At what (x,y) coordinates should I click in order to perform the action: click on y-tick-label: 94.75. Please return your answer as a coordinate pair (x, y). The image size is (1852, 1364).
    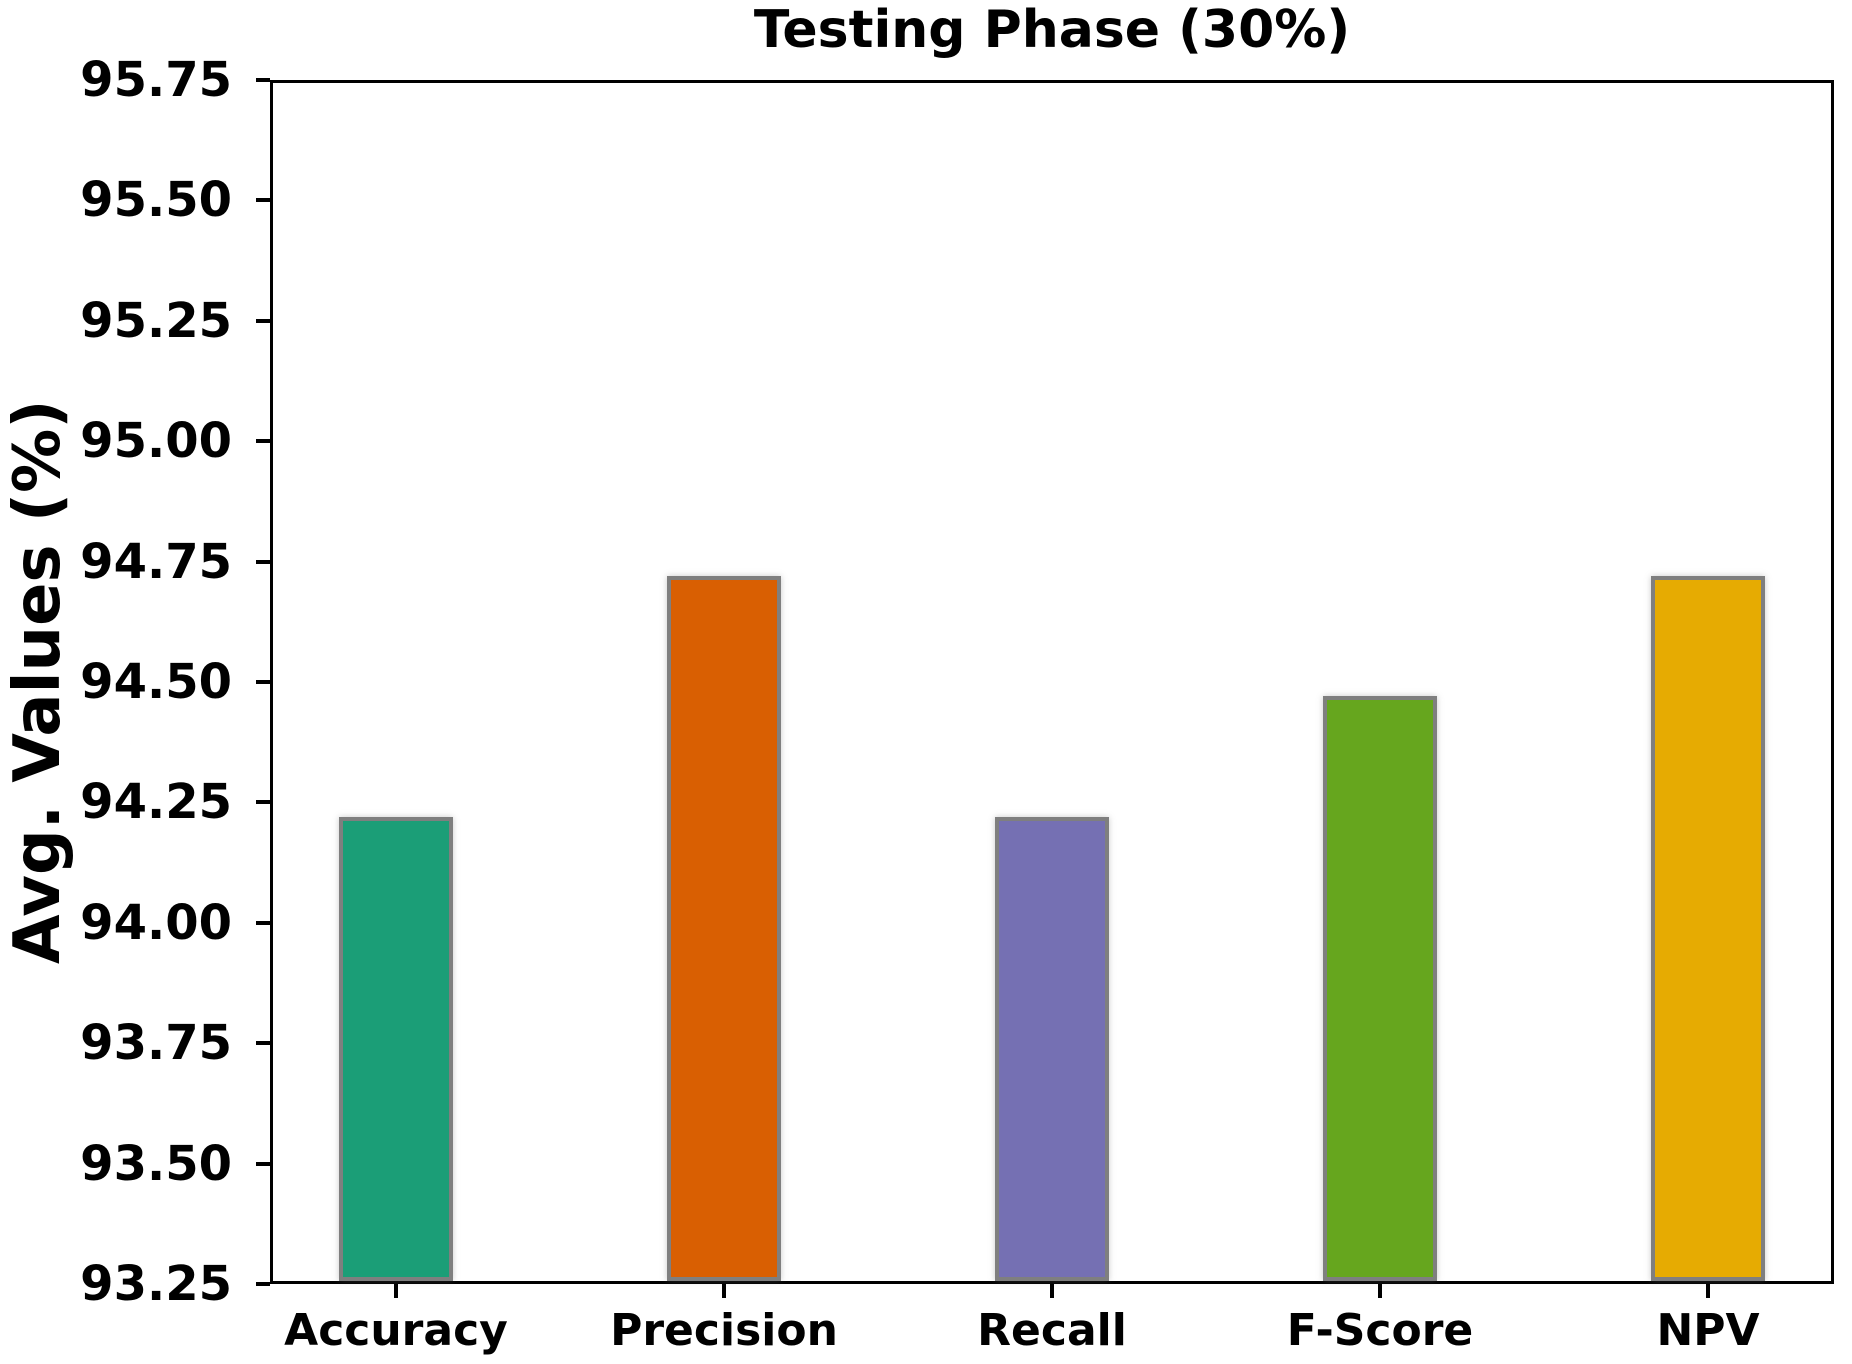
    Looking at the image, I should click on (156, 561).